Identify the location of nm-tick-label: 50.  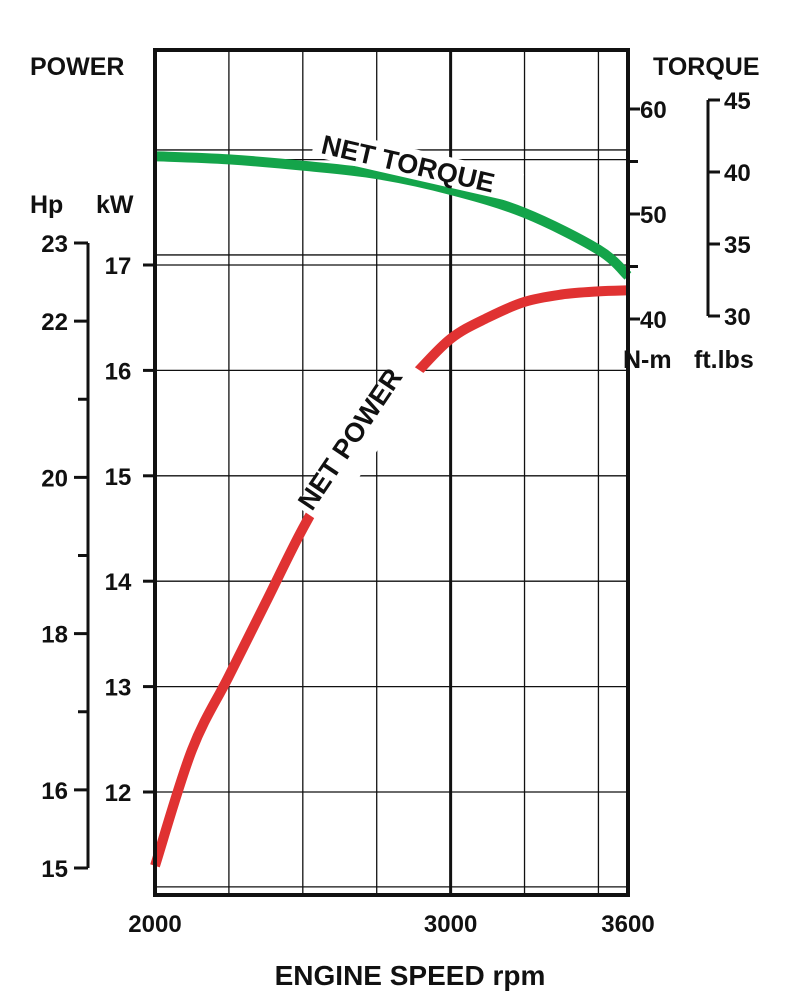
(653, 215).